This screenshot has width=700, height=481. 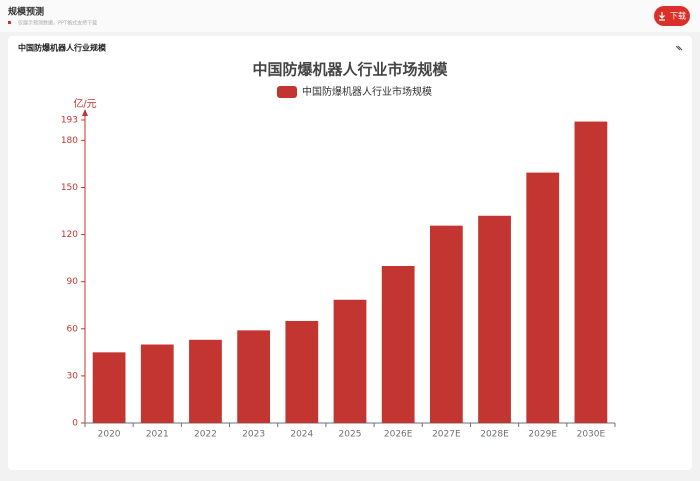 What do you see at coordinates (62, 48) in the screenshot?
I see `card-title: 中国防爆机器人行业规模` at bounding box center [62, 48].